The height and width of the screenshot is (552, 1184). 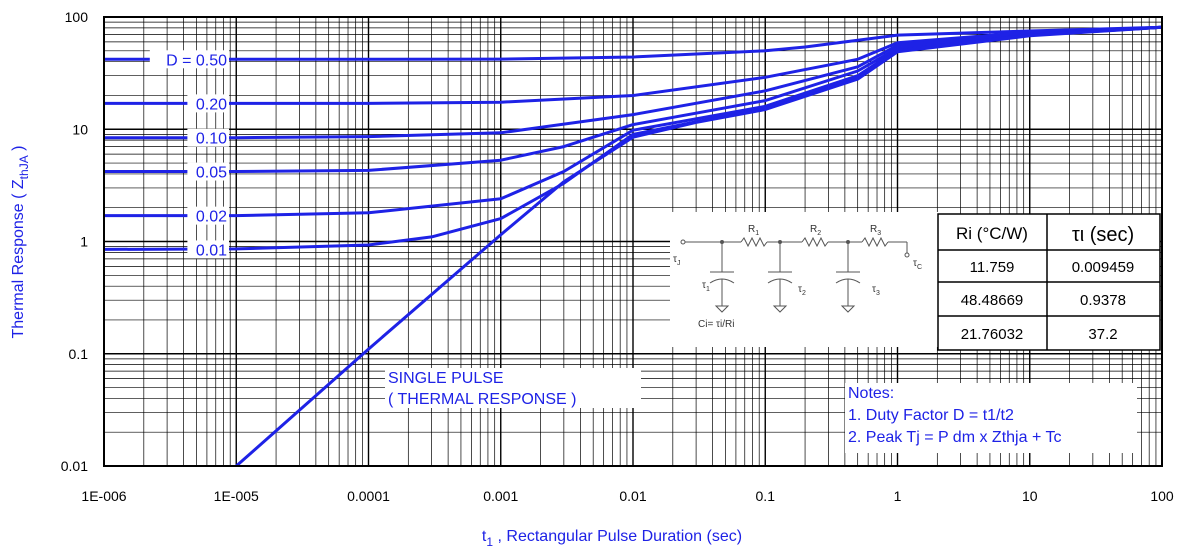 I want to click on x-tick-label: 10, so click(x=1030, y=496).